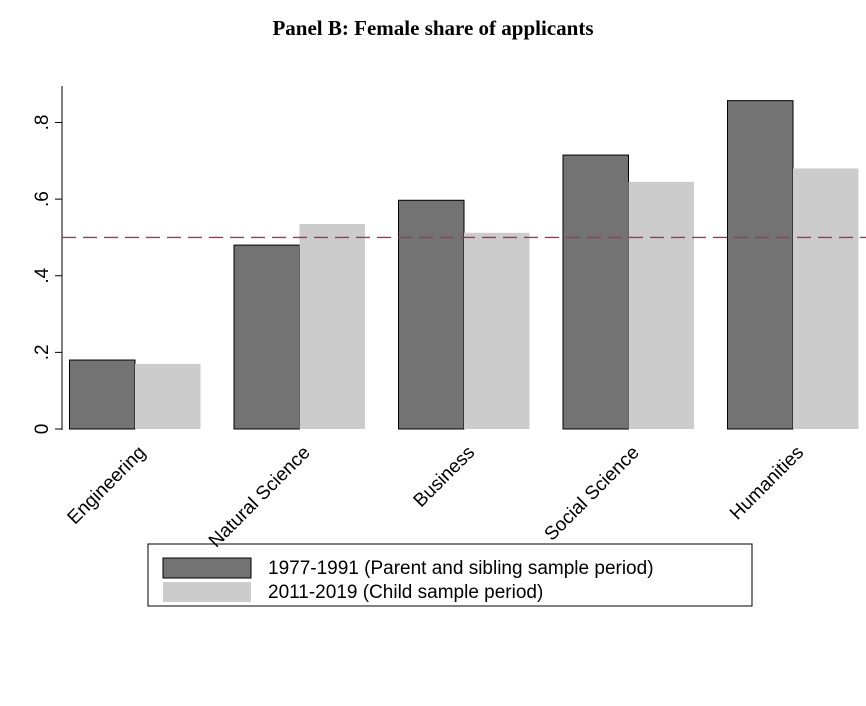 The height and width of the screenshot is (706, 866). What do you see at coordinates (42, 352) in the screenshot?
I see `y-tick-label: .2` at bounding box center [42, 352].